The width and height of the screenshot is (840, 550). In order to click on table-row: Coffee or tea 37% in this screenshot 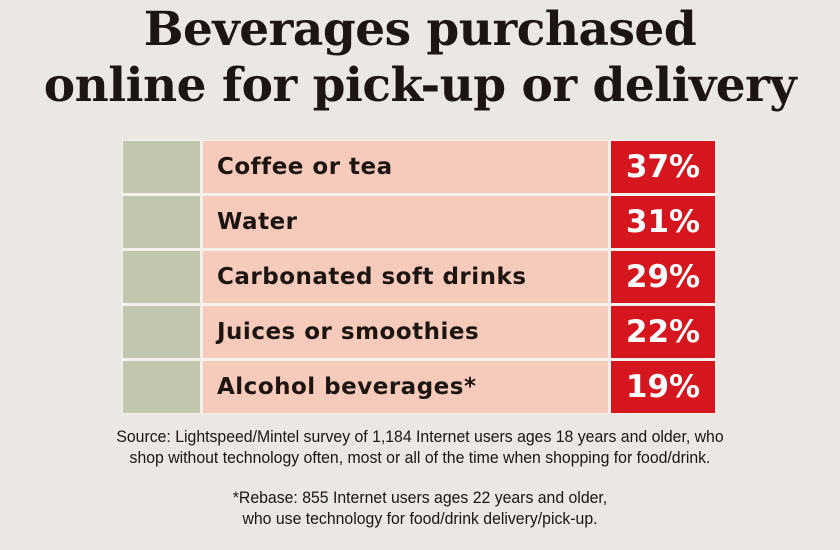, I will do `click(419, 167)`.